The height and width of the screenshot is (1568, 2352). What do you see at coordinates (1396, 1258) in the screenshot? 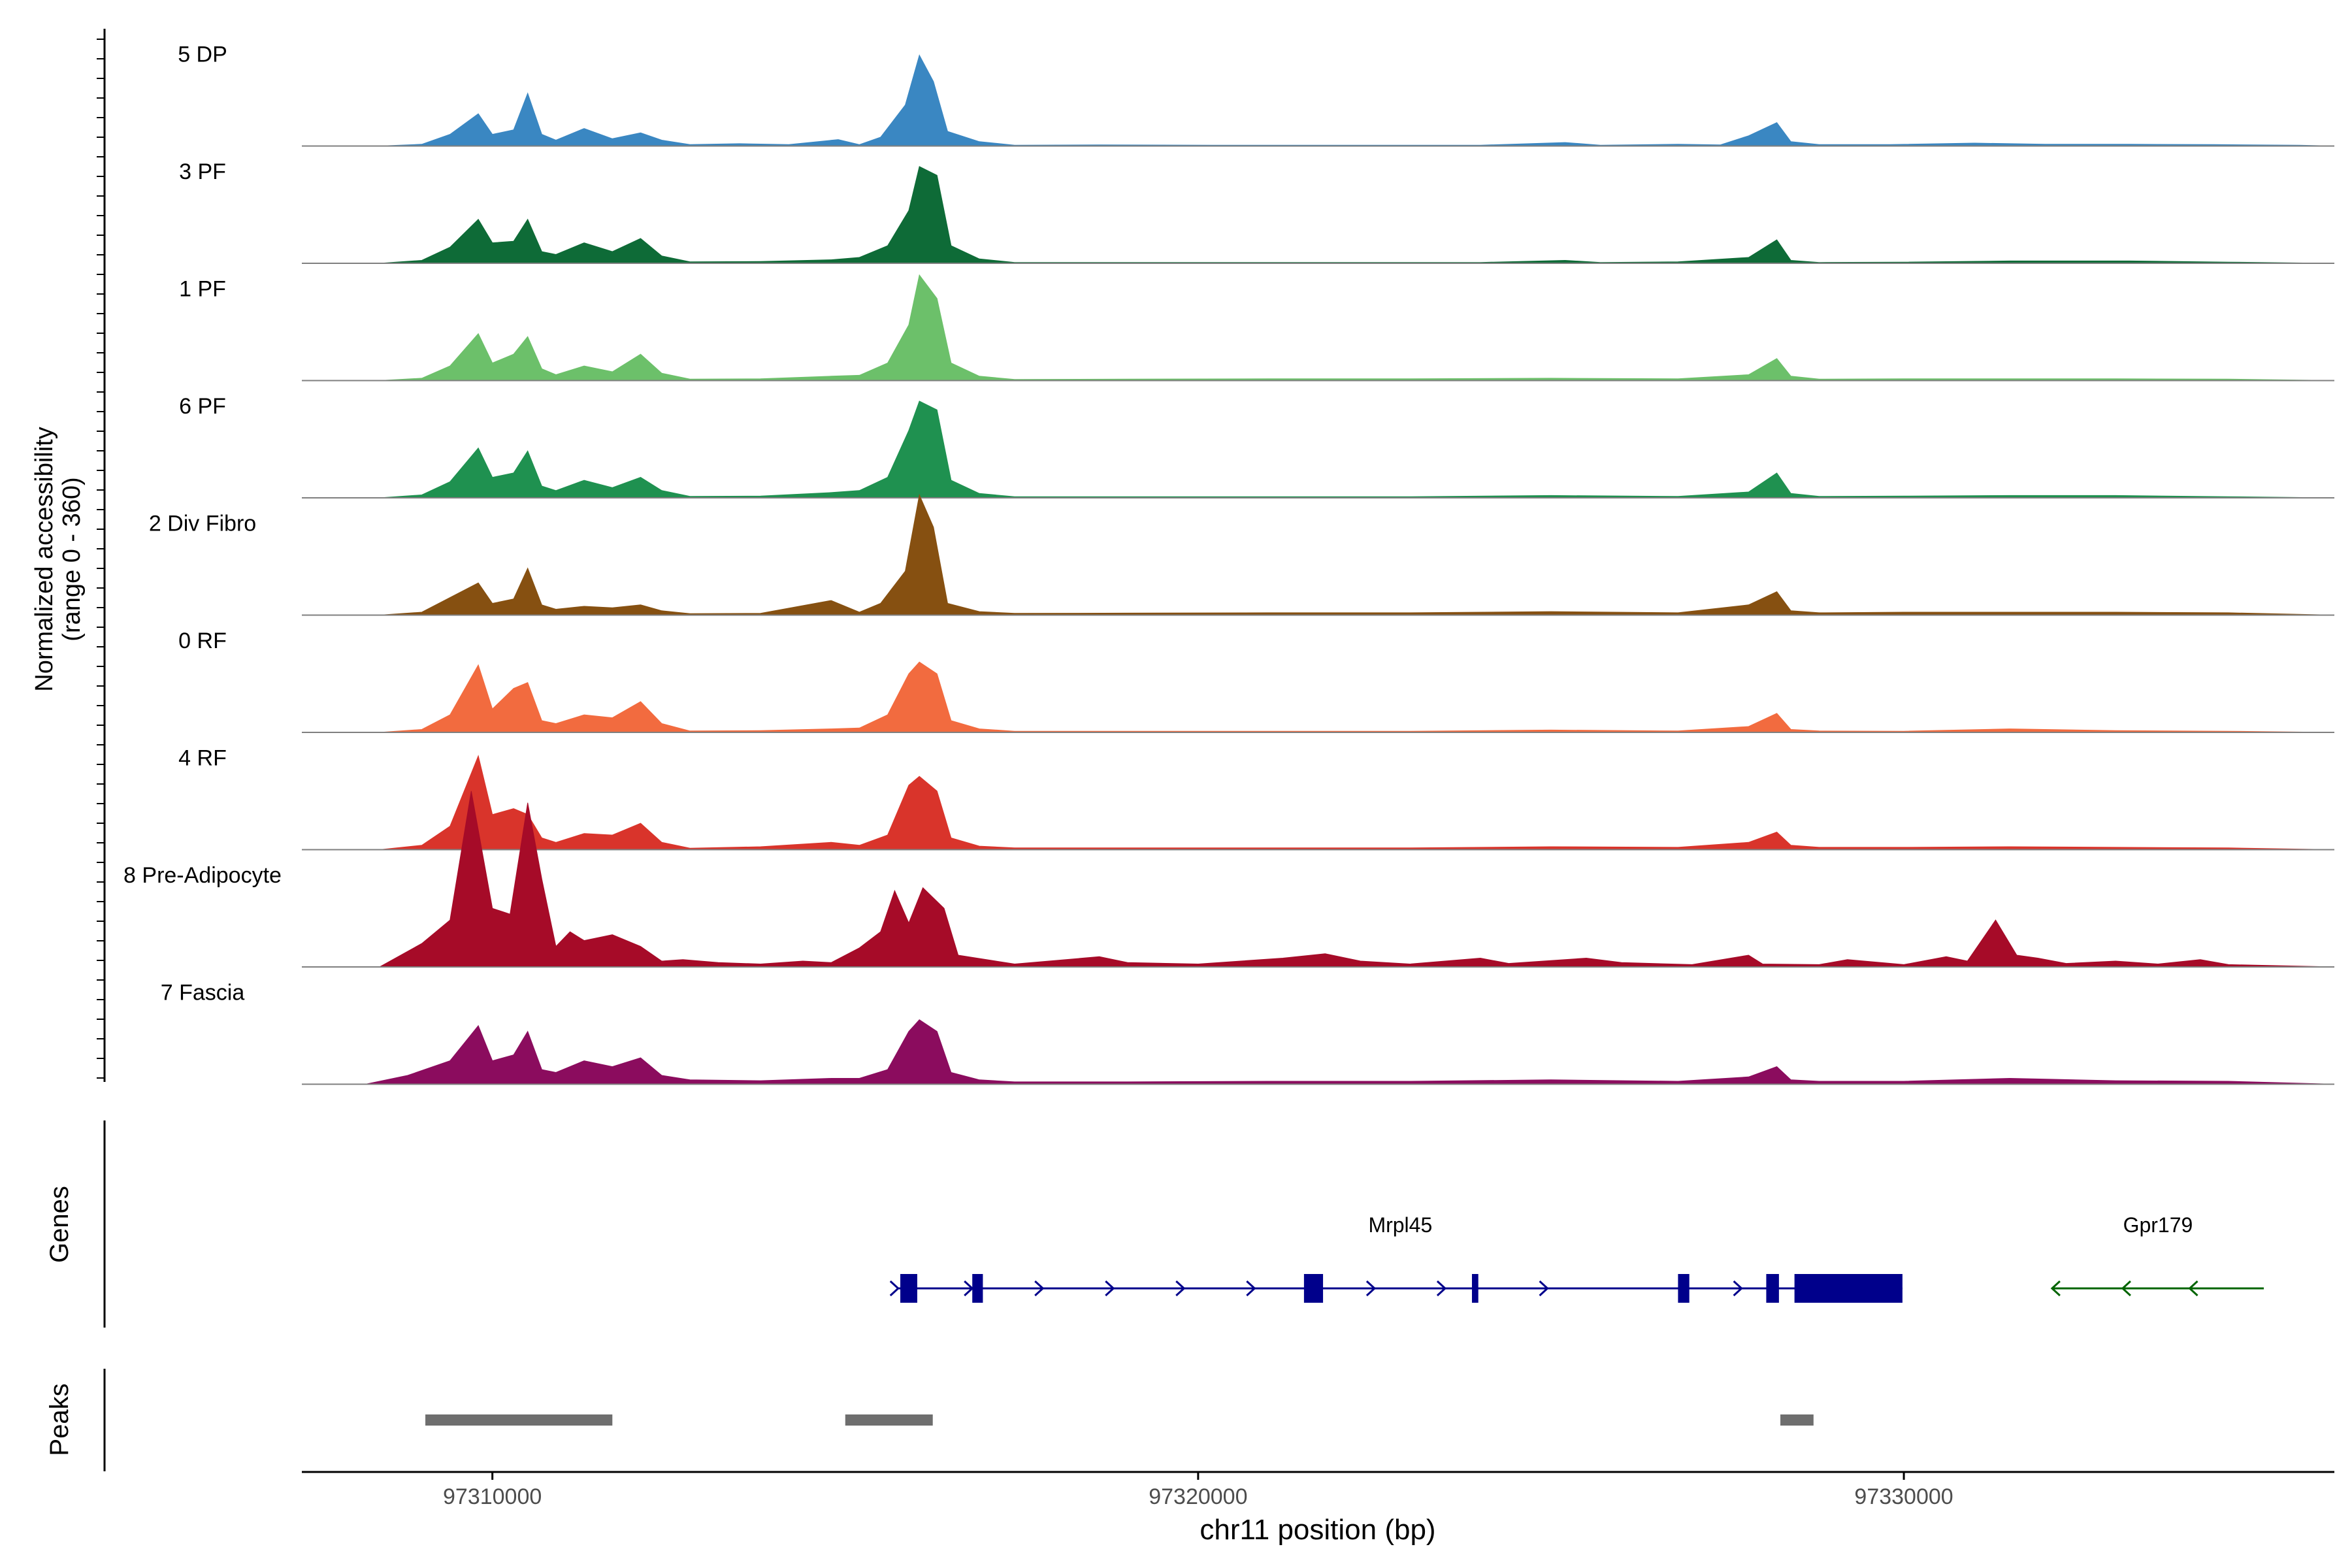
I see `gene-mrpl45: Mrpl45` at bounding box center [1396, 1258].